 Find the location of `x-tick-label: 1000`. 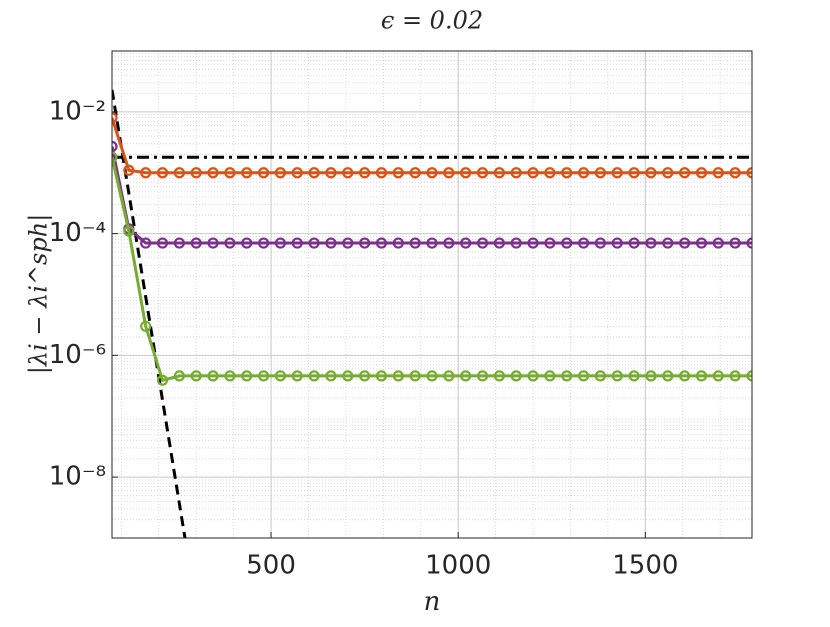

x-tick-label: 1000 is located at coordinates (458, 566).